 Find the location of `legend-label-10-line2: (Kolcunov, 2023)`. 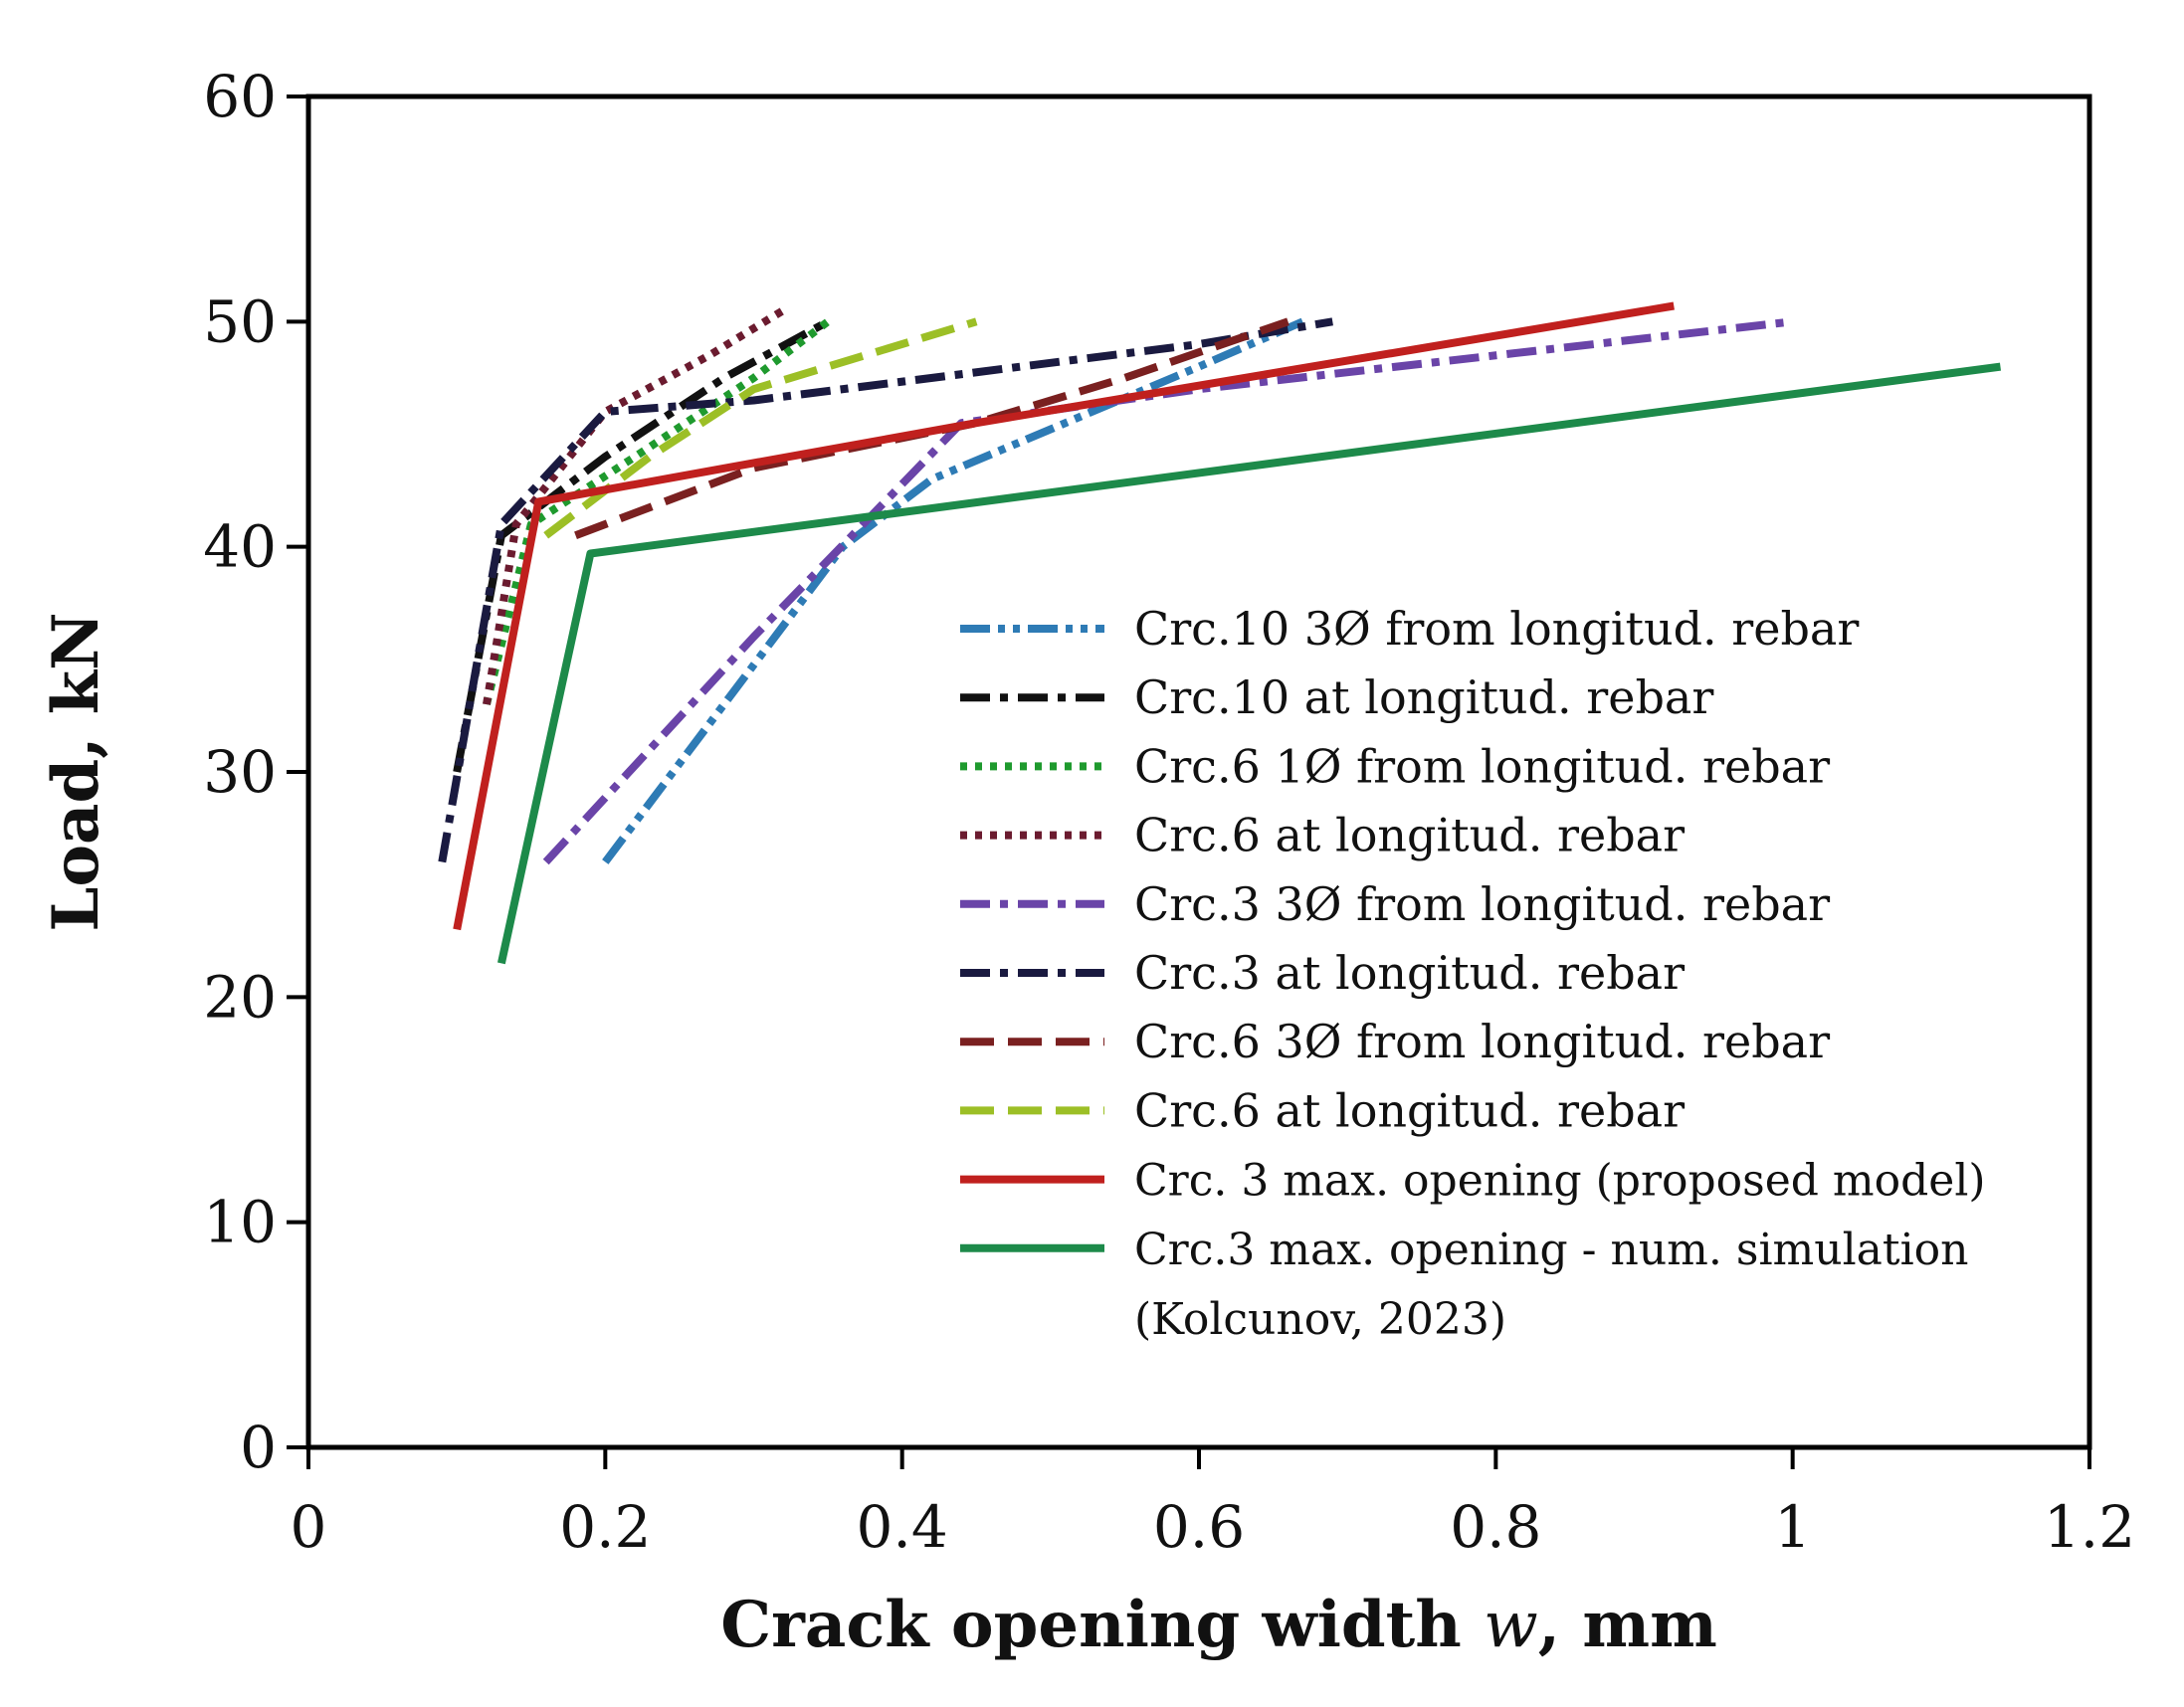

legend-label-10-line2: (Kolcunov, 2023) is located at coordinates (1320, 1319).